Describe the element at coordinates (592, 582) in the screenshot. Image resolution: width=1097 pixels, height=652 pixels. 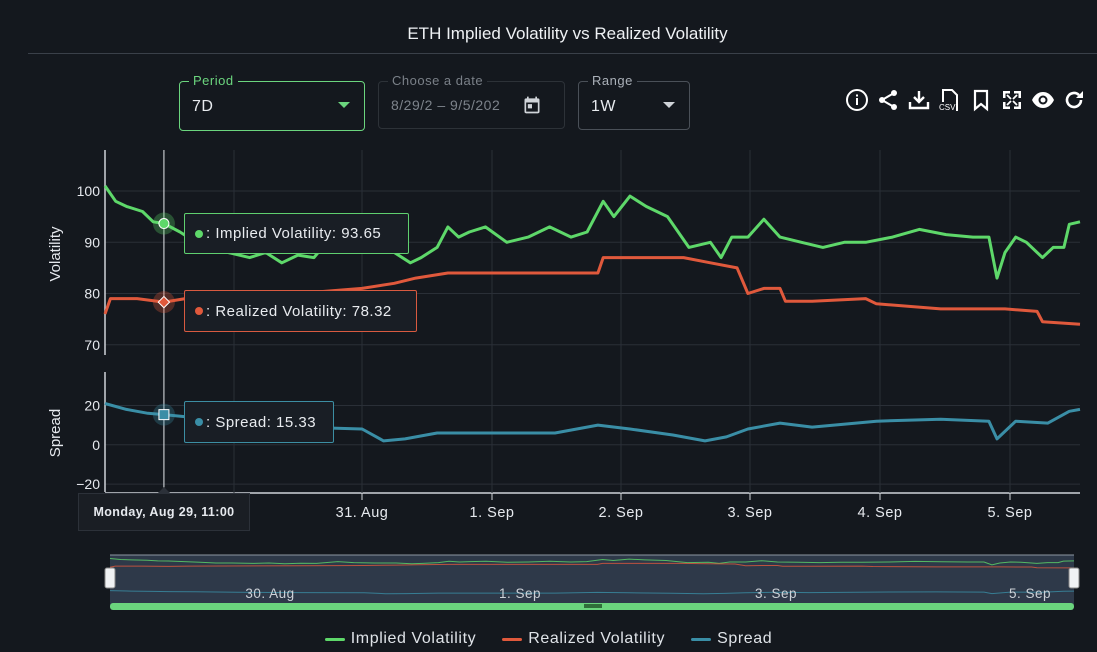
I see `navigator: 30. Aug 1. Sep 3. Sep 5. Sep` at that location.